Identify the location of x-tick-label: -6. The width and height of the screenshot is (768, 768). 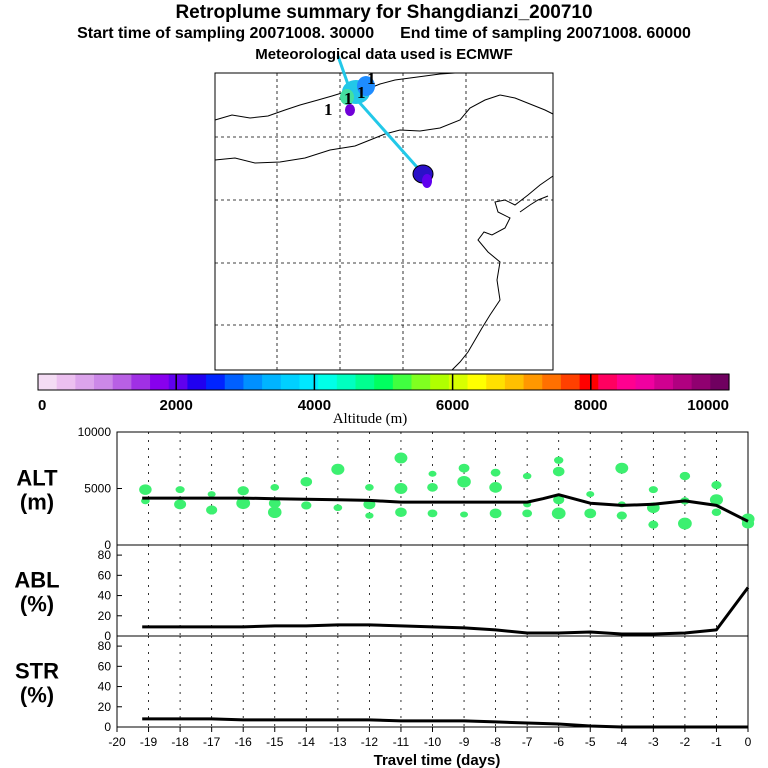
(558, 742).